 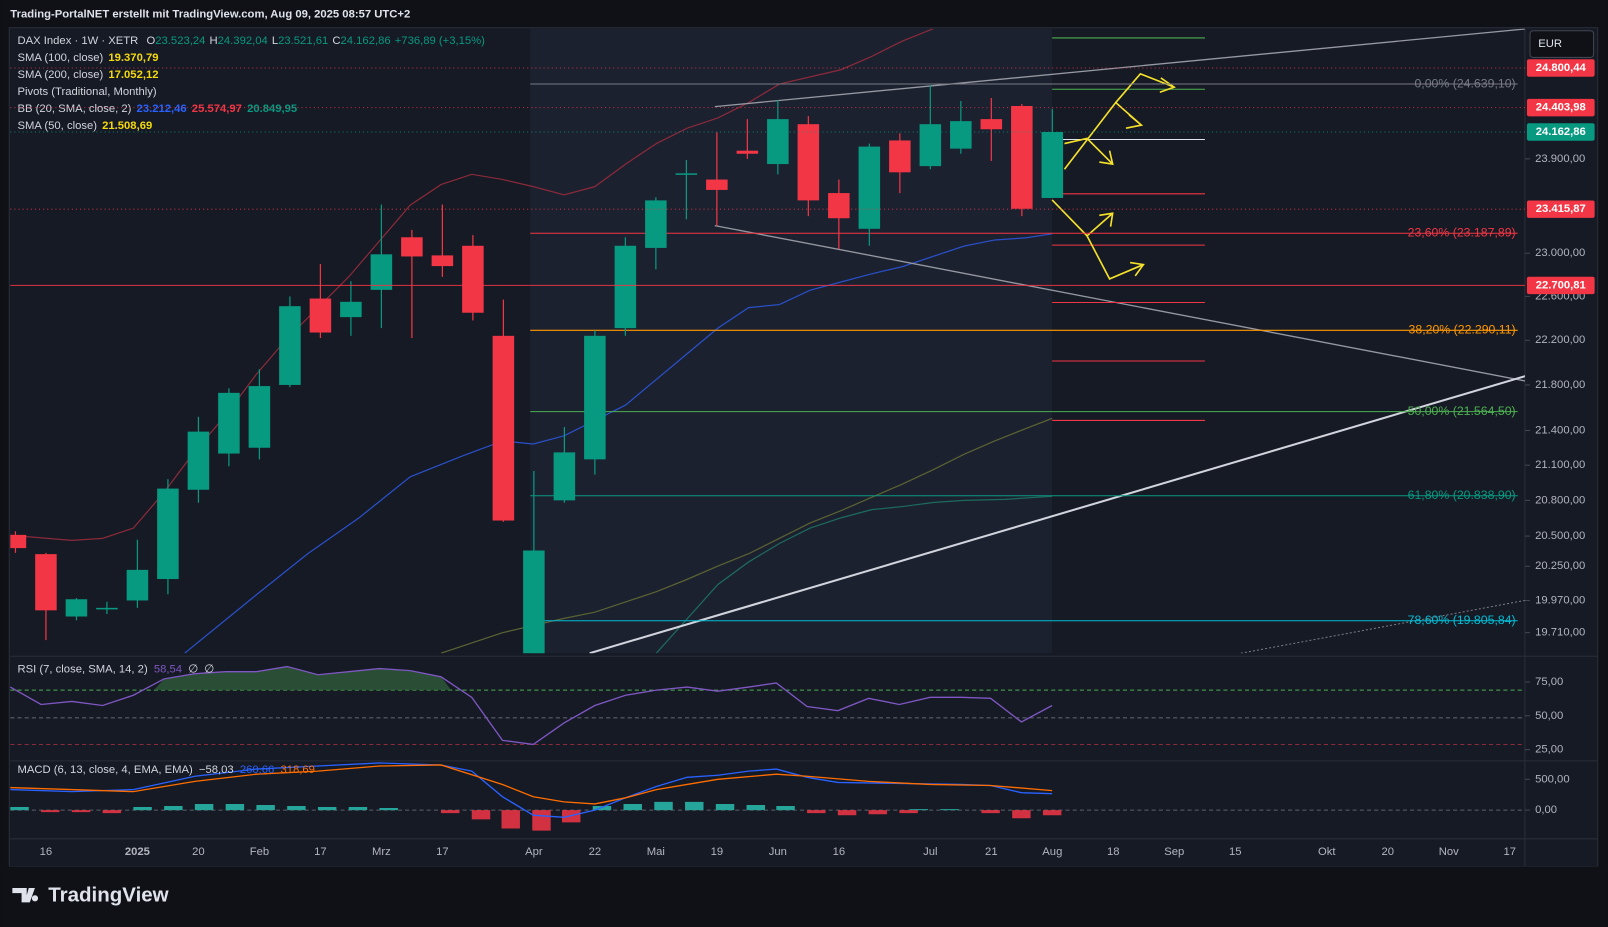 I want to click on logo-icon, so click(x=25, y=895).